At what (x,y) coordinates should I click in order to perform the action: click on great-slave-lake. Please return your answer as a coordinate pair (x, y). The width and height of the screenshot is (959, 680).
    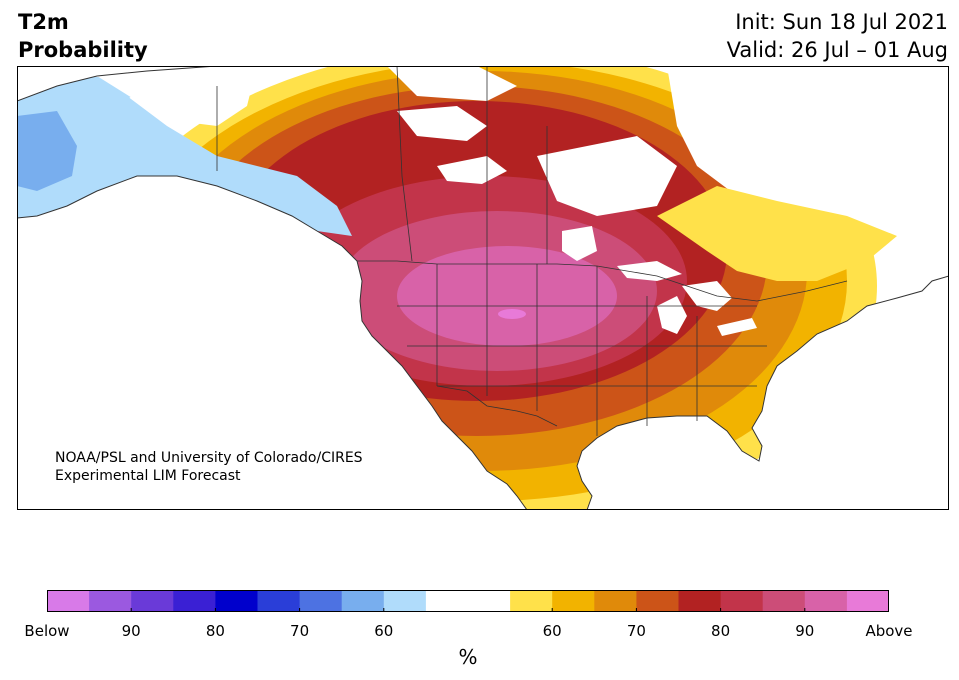
    Looking at the image, I should click on (472, 170).